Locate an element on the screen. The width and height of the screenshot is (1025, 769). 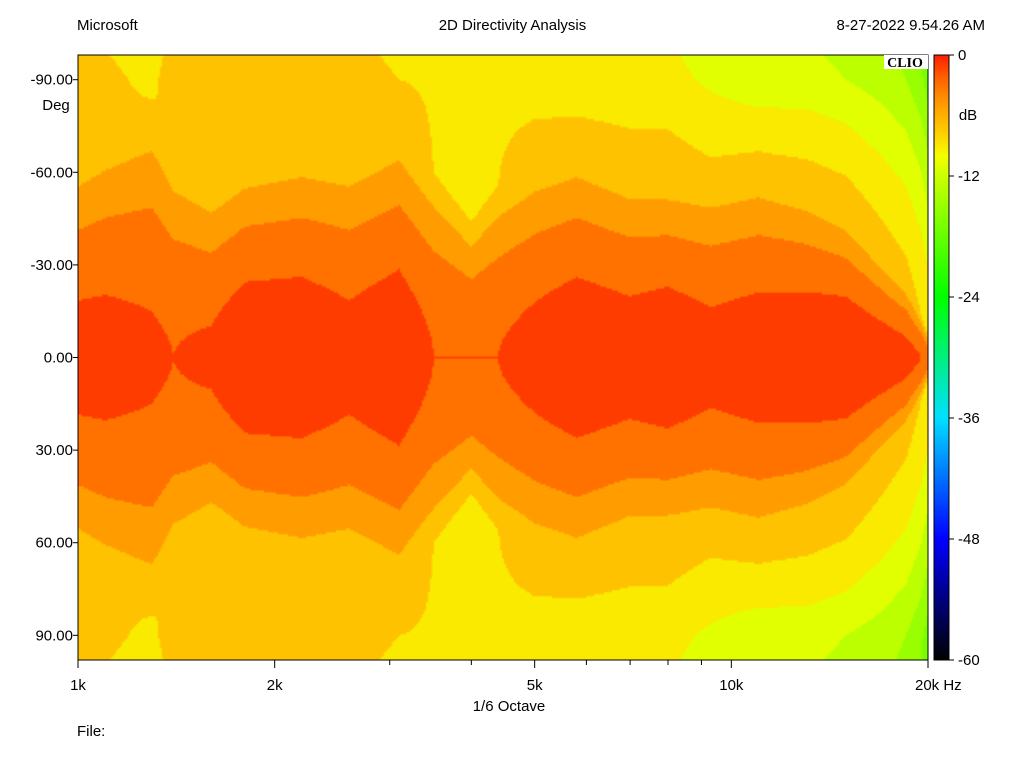
brand-logo: CLIO is located at coordinates (905, 63).